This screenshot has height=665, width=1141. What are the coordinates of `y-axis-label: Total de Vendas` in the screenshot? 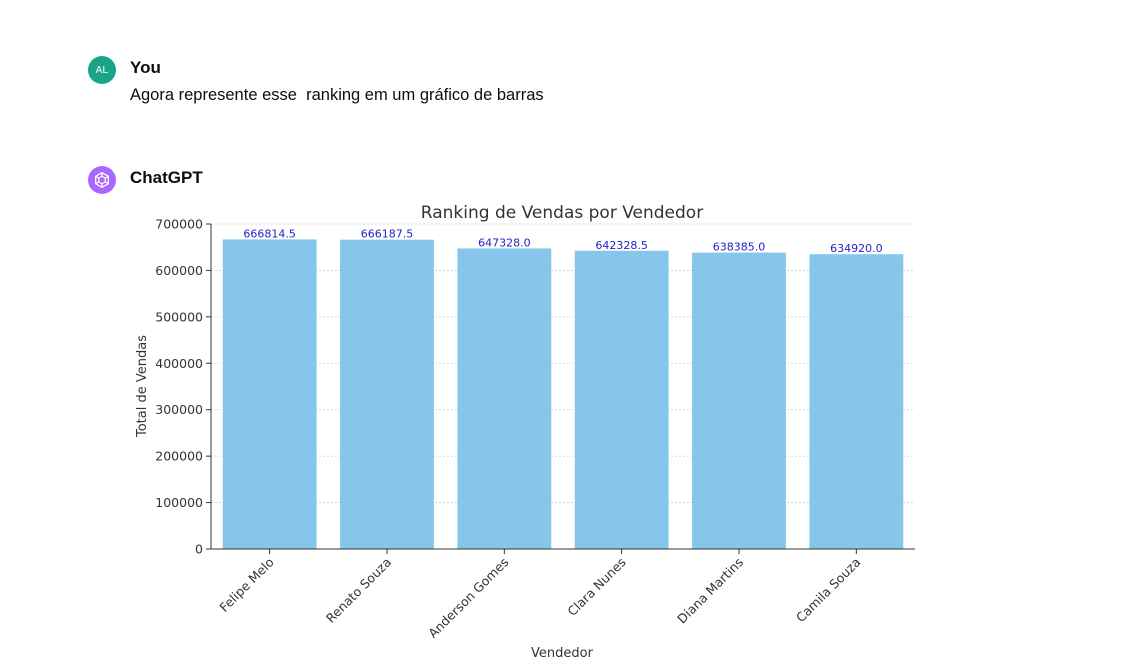 It's located at (142, 386).